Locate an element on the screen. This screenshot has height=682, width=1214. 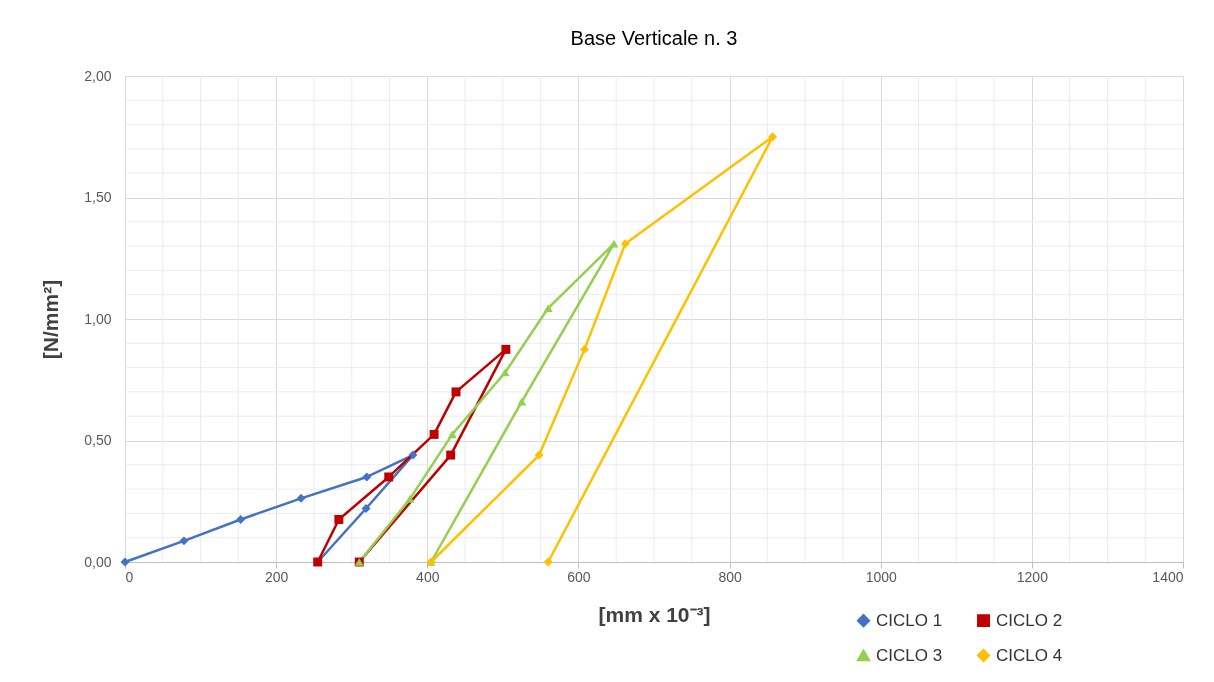
x-tick-label: 200 is located at coordinates (276, 576).